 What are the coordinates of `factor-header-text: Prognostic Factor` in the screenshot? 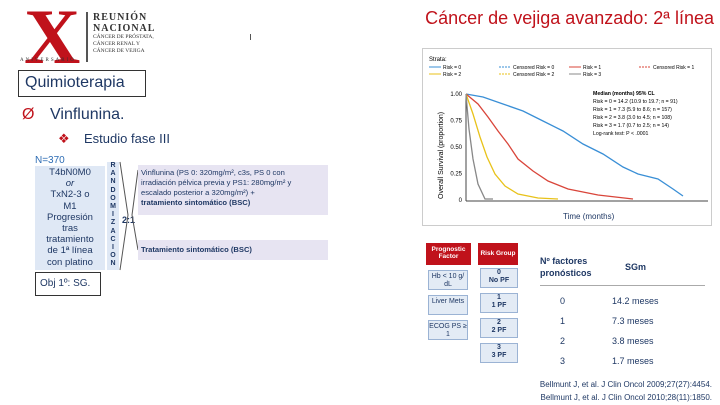 It's located at (448, 253).